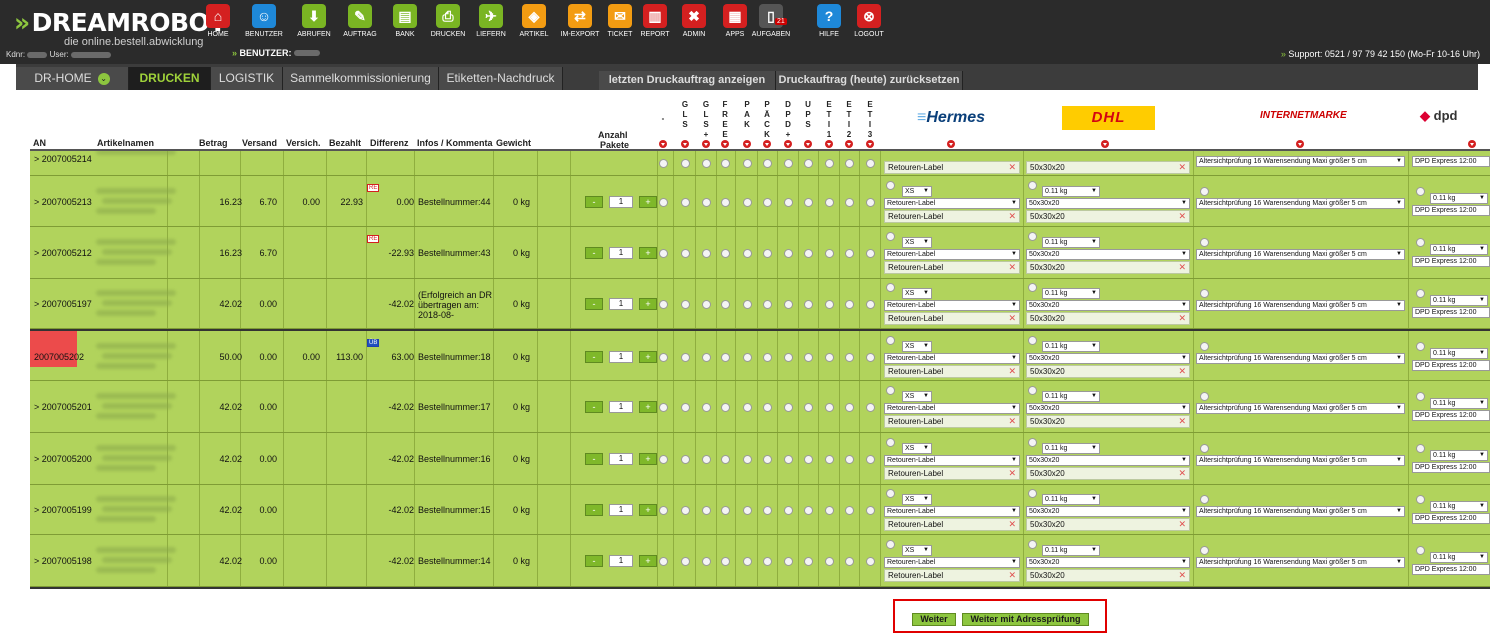  What do you see at coordinates (890, 493) in the screenshot?
I see `hermes-radio` at bounding box center [890, 493].